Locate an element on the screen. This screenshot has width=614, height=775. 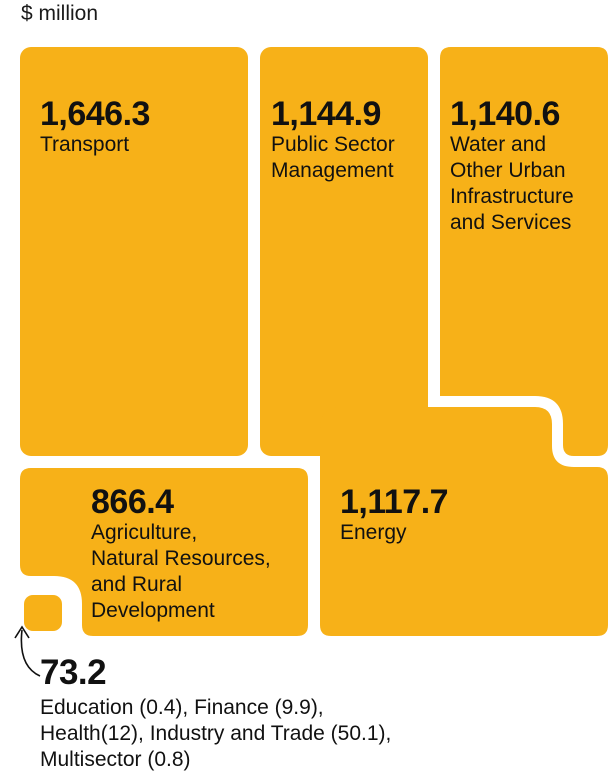
leader-arrow-head is located at coordinates (22, 632).